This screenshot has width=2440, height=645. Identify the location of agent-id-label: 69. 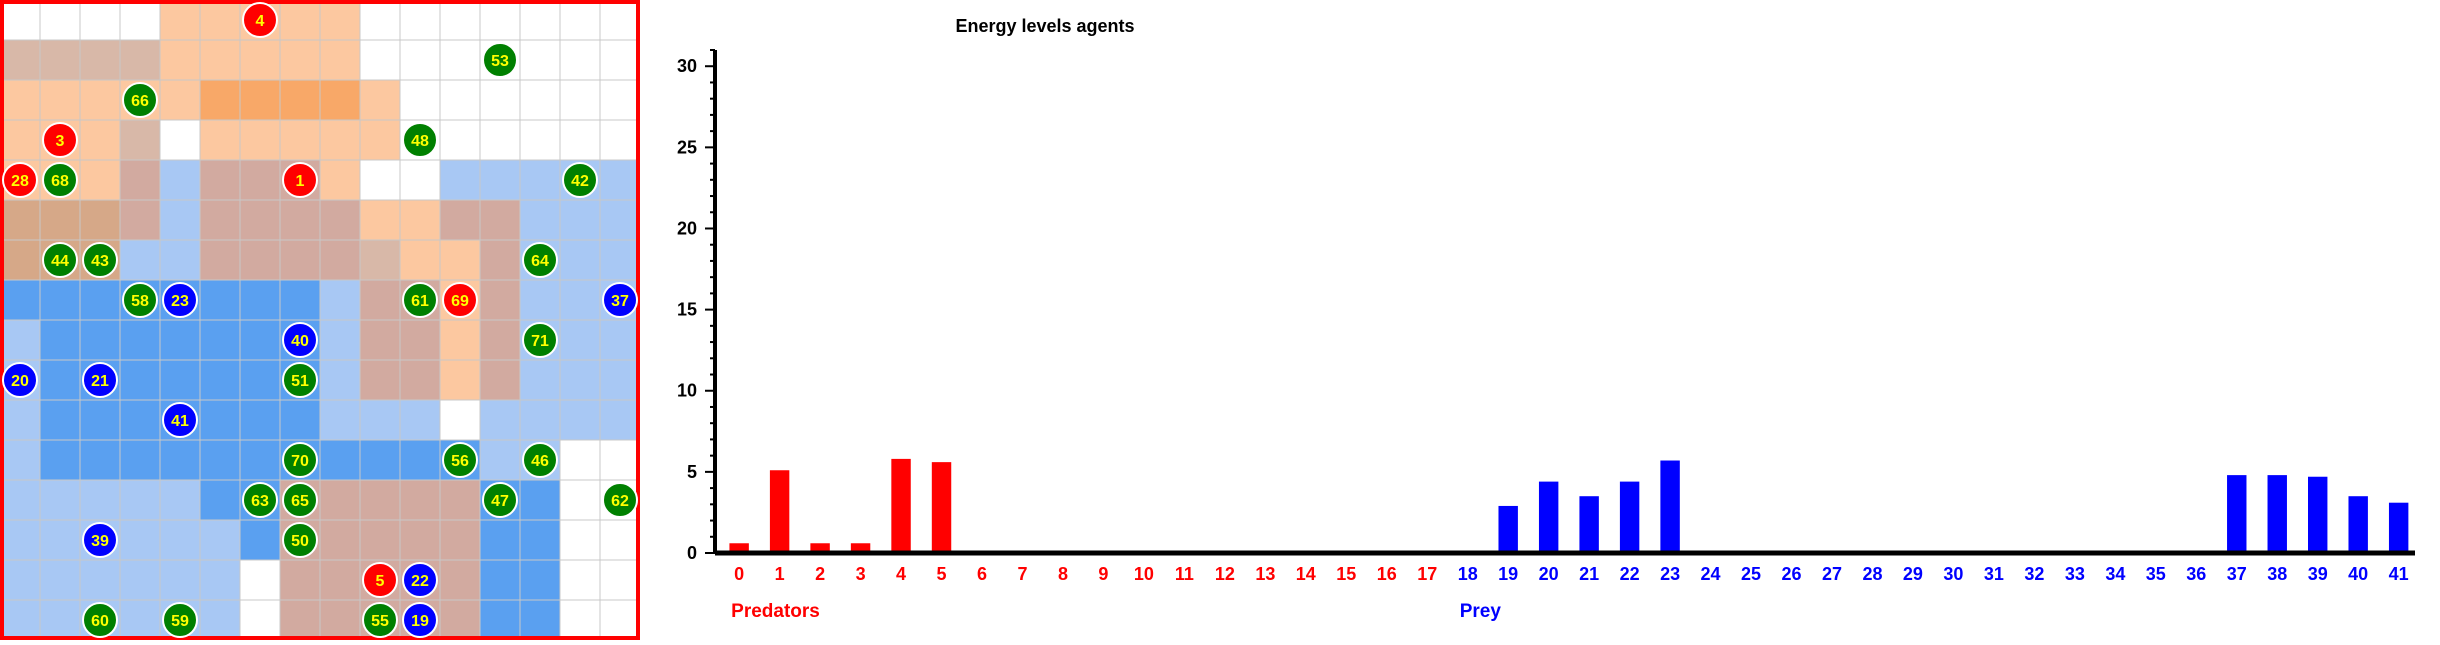
(460, 301).